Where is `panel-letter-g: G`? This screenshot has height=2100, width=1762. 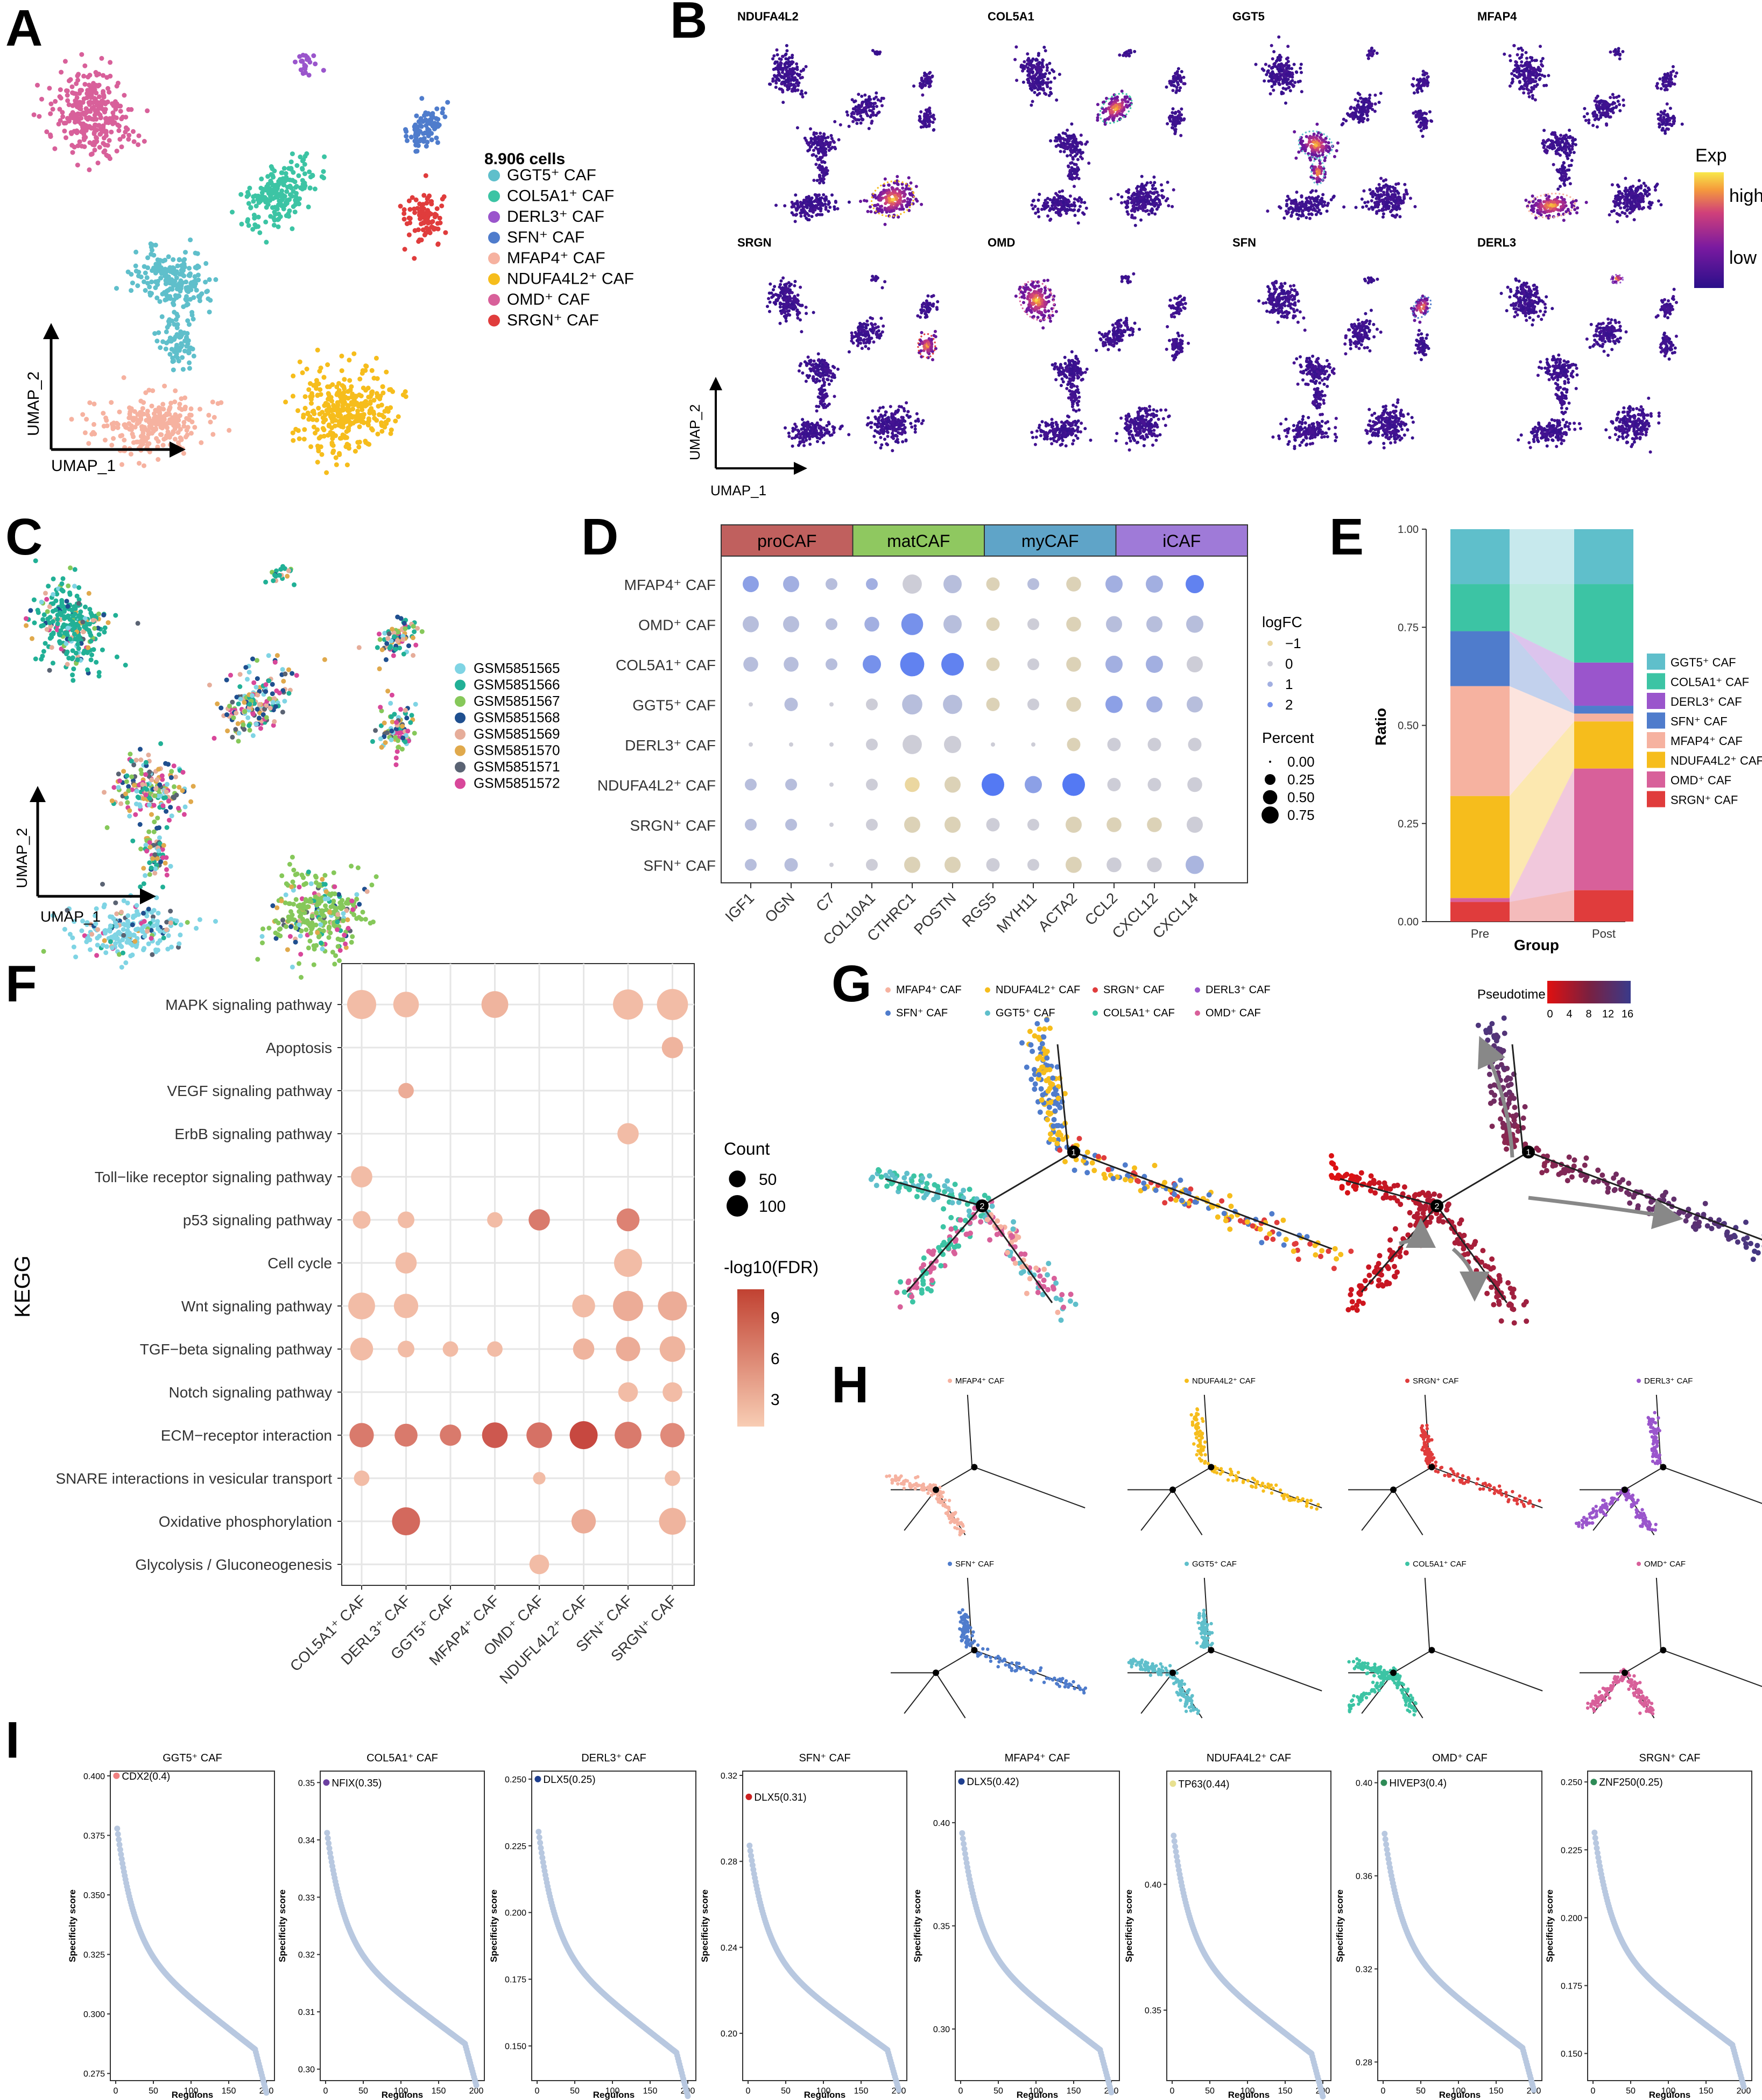 panel-letter-g: G is located at coordinates (851, 984).